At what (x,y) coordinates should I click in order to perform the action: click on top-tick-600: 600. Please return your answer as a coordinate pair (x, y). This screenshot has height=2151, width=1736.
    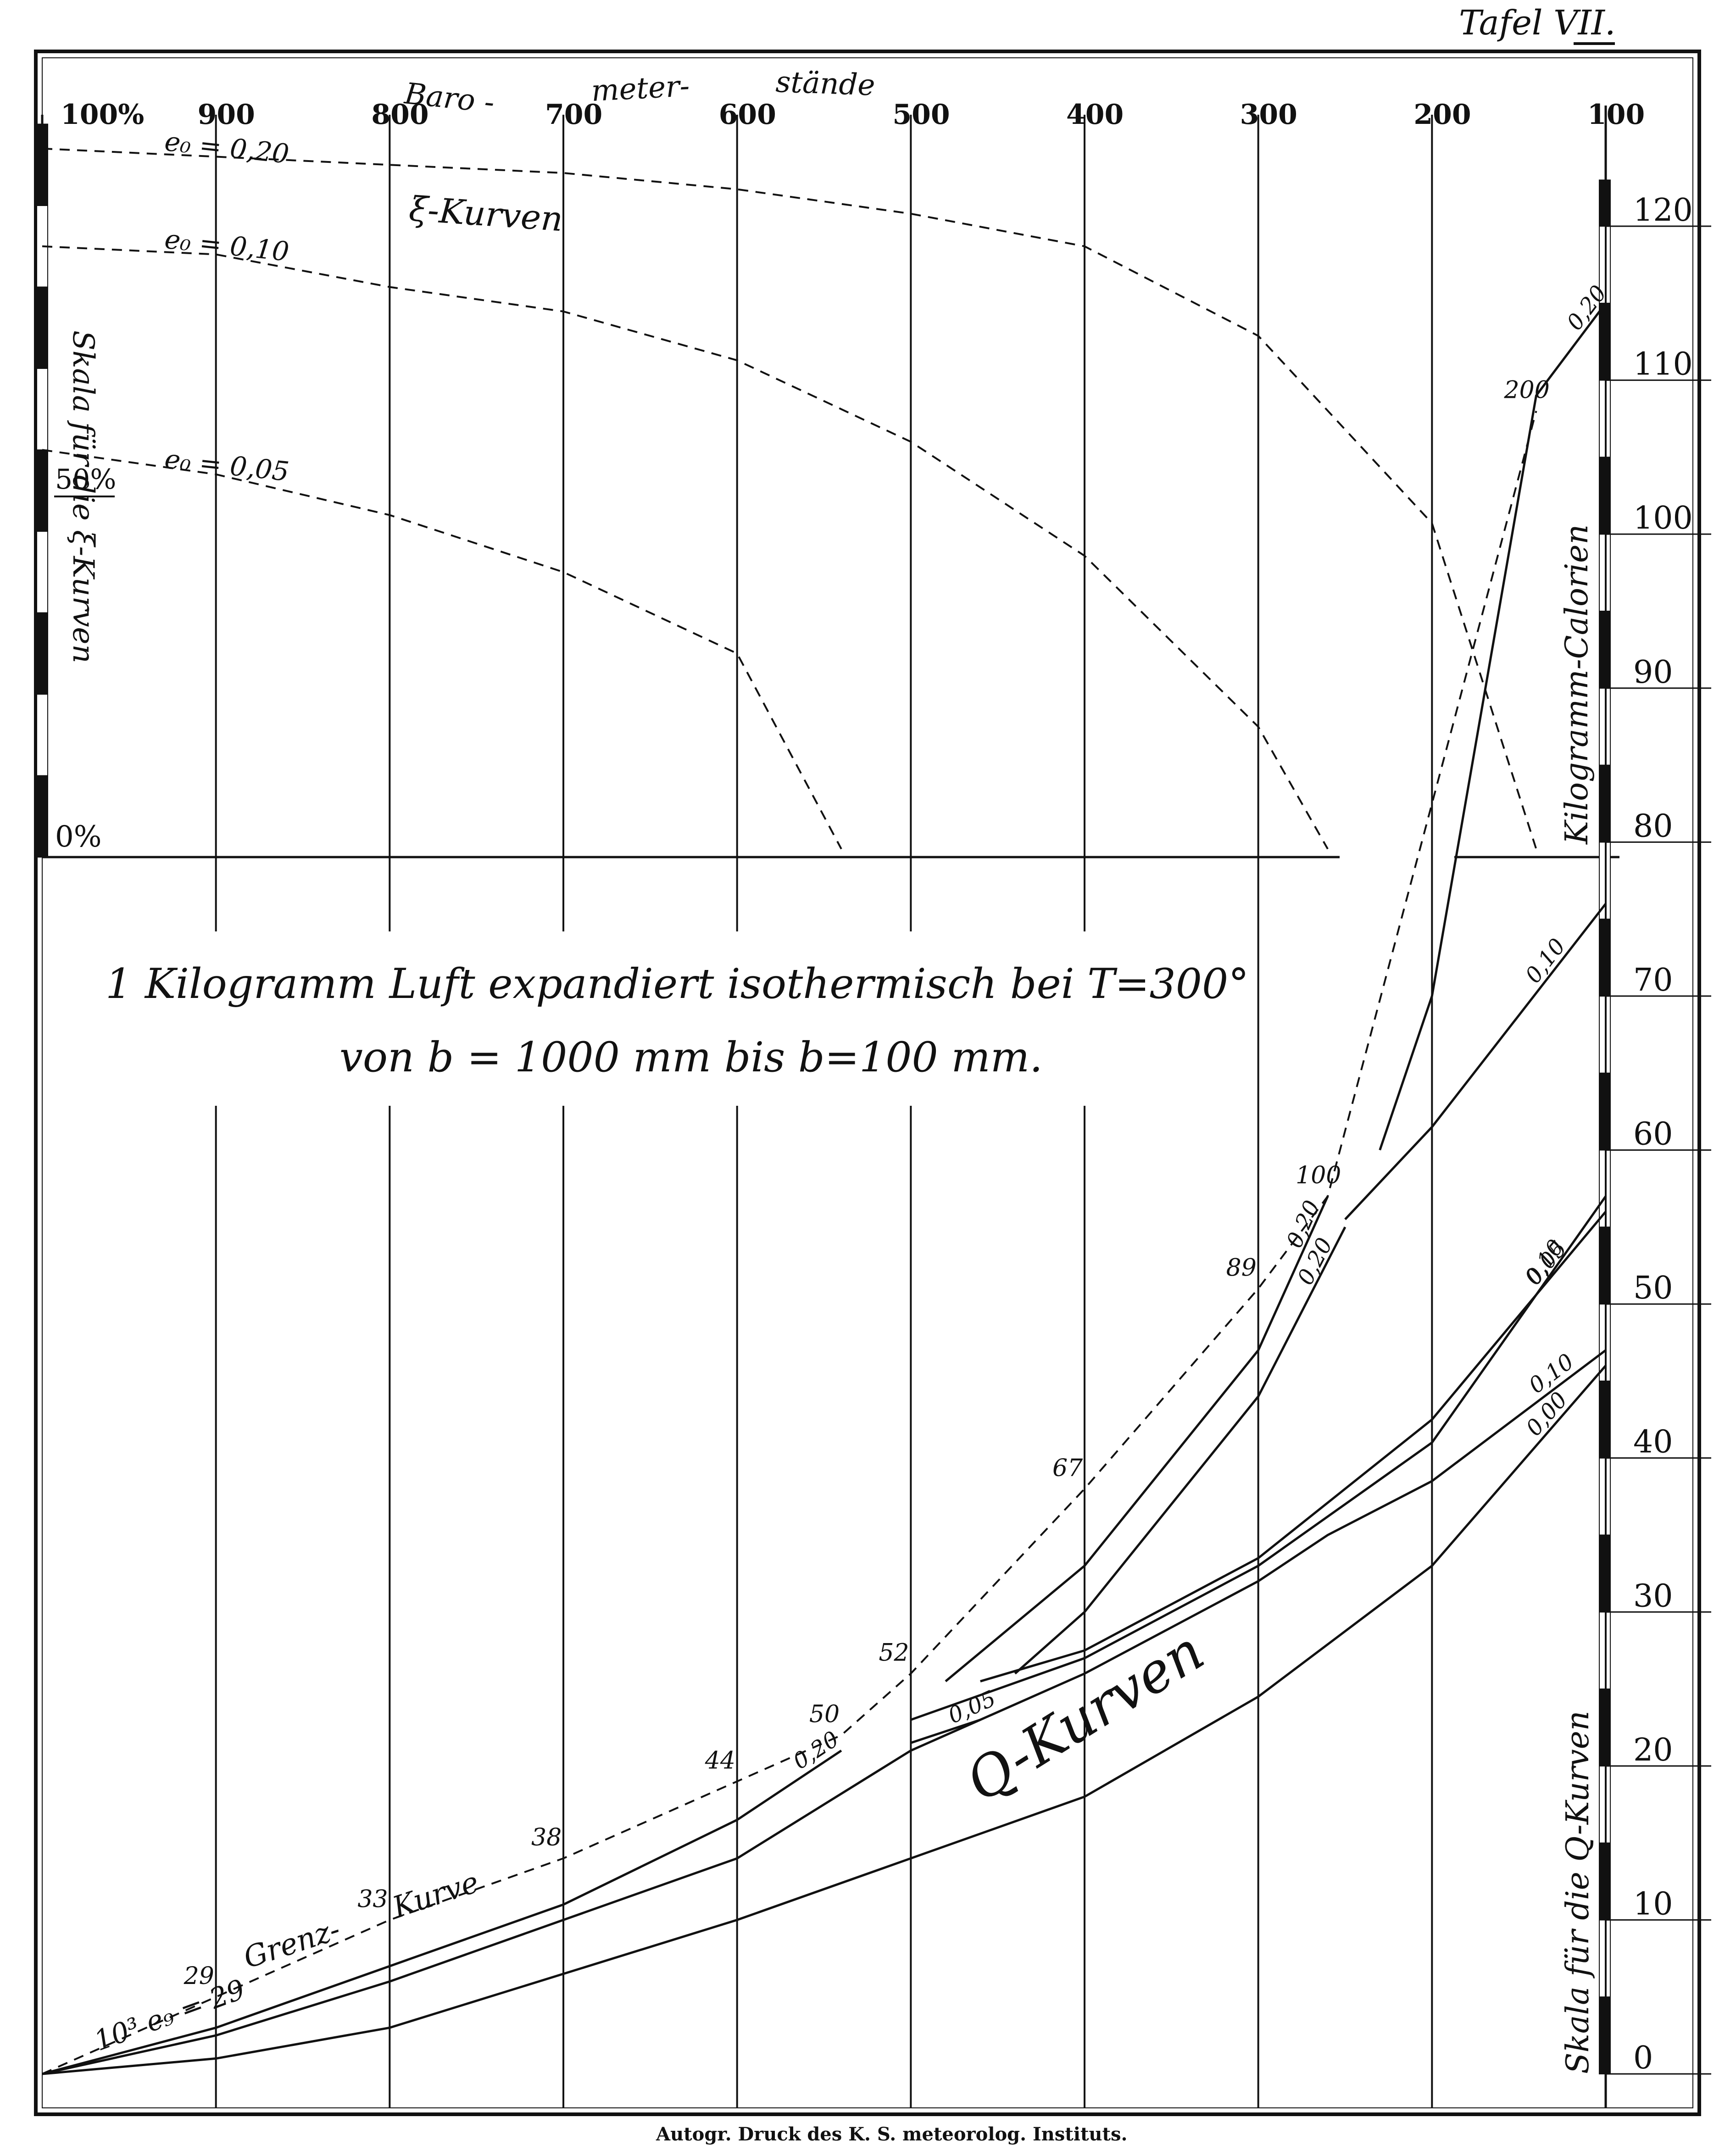
    Looking at the image, I should click on (747, 115).